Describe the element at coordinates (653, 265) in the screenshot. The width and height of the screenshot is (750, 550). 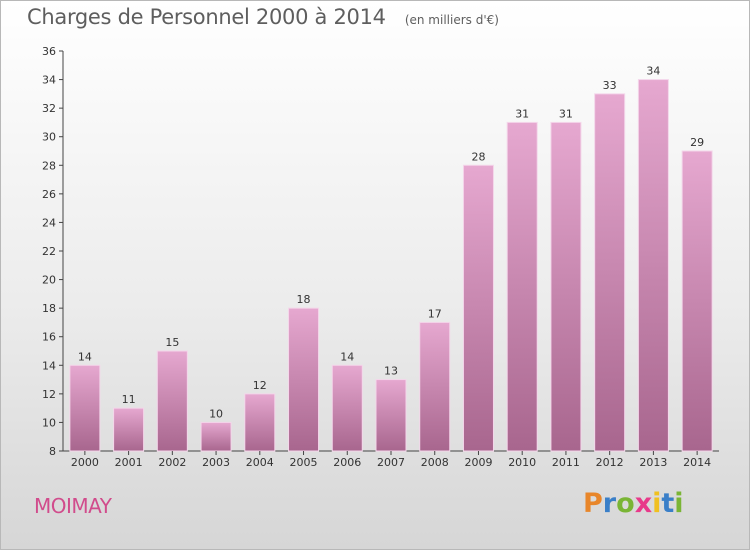
I see `bar-2013` at that location.